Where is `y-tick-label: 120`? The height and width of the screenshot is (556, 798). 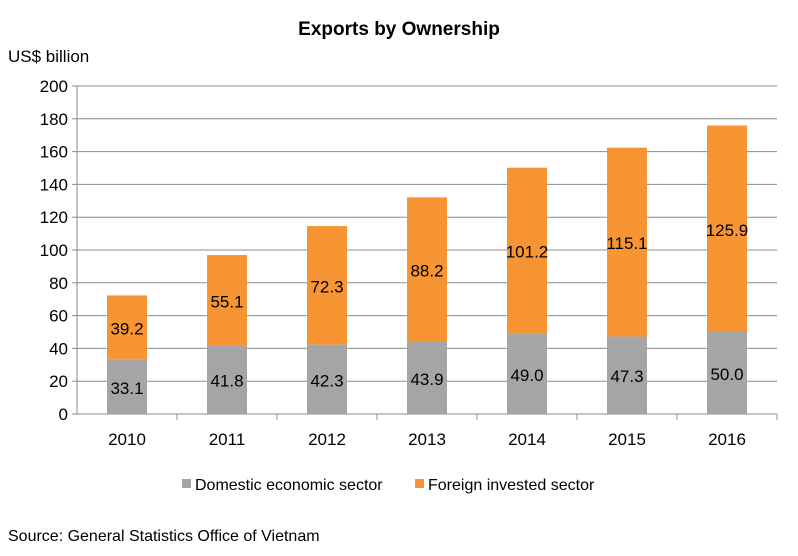 y-tick-label: 120 is located at coordinates (54, 217).